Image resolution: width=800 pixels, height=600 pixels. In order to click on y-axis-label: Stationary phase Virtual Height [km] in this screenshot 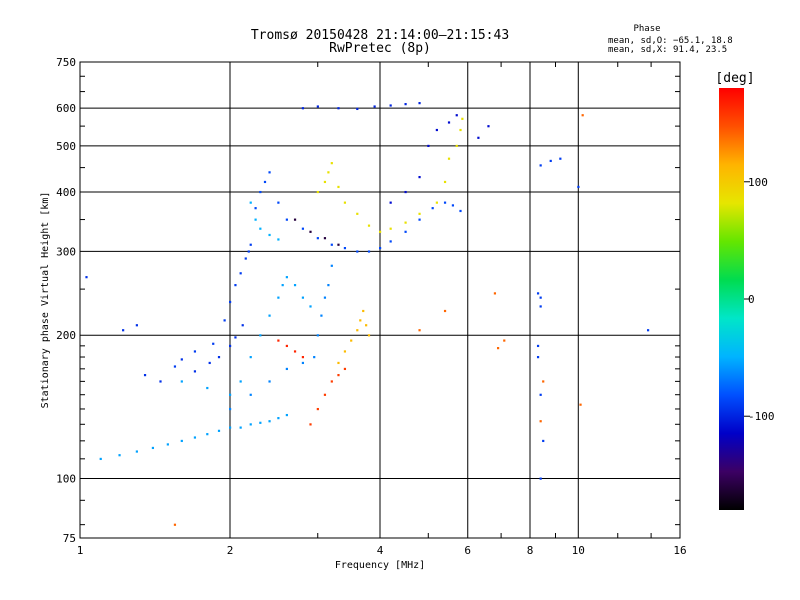, I will do `click(45, 300)`.